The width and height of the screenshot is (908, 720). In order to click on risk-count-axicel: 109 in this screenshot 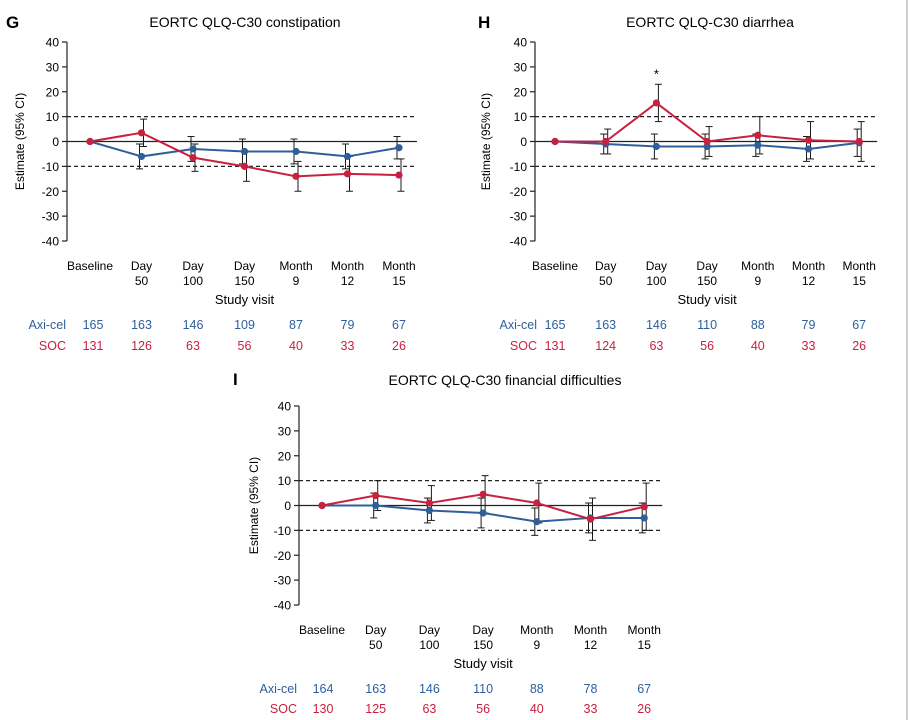, I will do `click(244, 325)`.